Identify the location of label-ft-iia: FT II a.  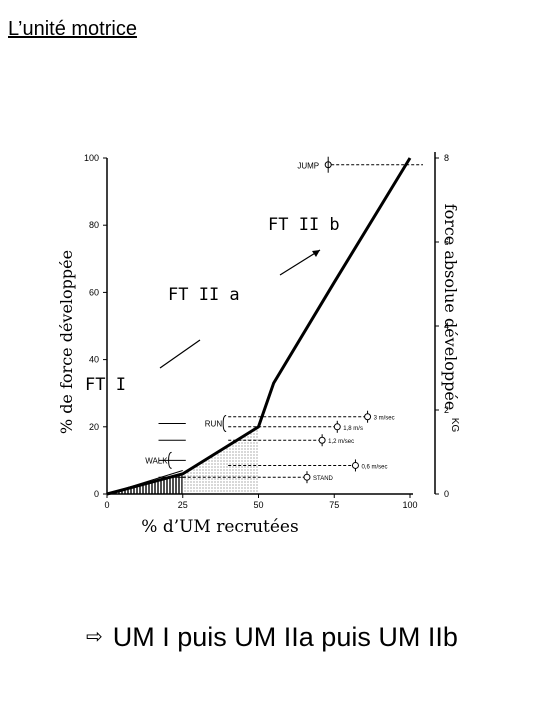
(204, 295).